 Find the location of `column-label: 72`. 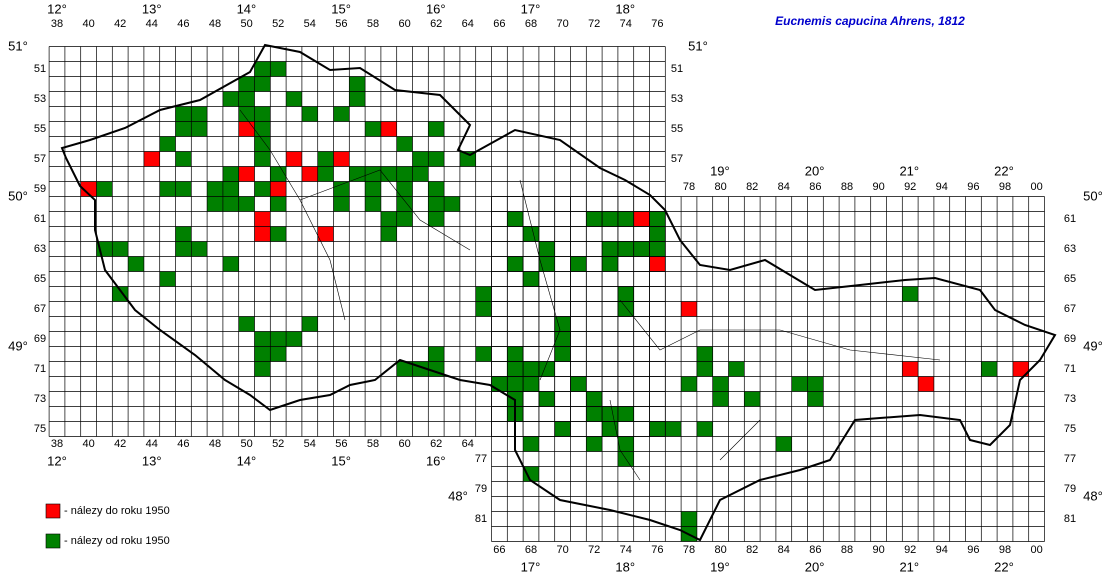

column-label: 72 is located at coordinates (594, 24).